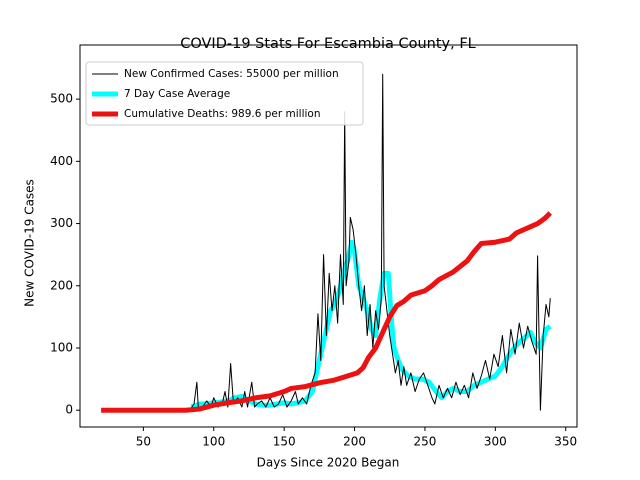  I want to click on y-tick-label: 400, so click(61, 161).